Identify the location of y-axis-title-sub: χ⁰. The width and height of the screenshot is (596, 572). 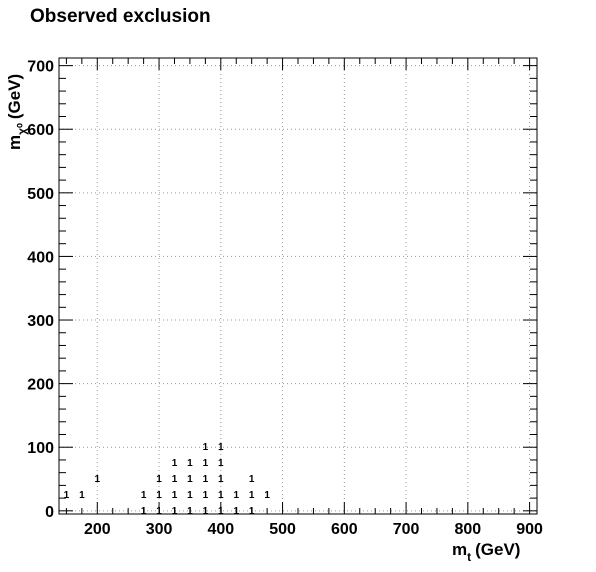
(22, 129).